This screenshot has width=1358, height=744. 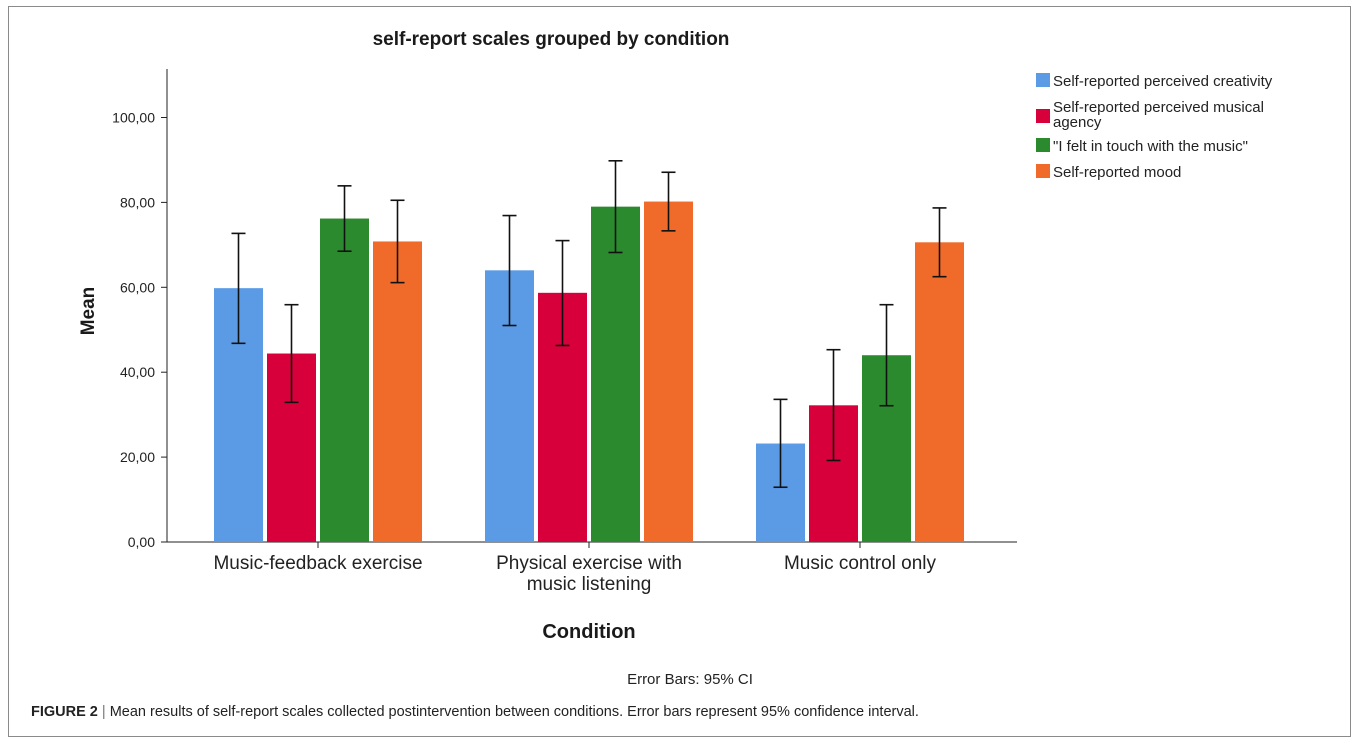 I want to click on y-tick-label: 100,00, so click(x=133, y=118).